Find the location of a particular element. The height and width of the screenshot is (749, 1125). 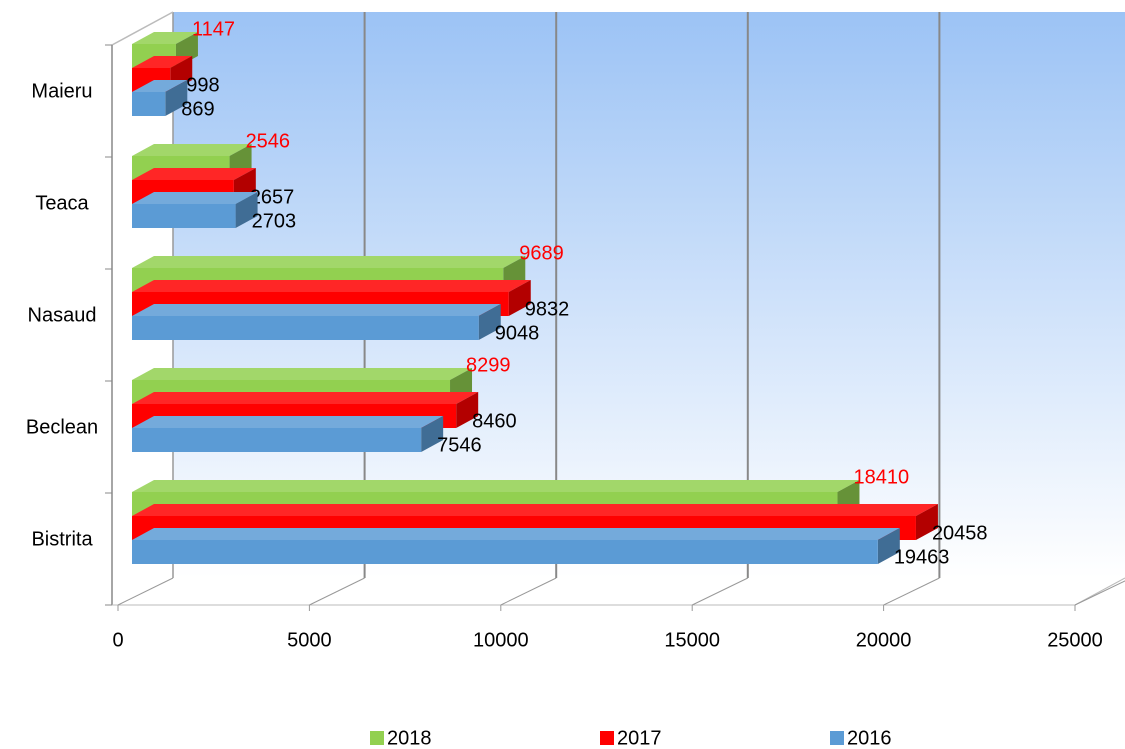

legend-label: 2018 is located at coordinates (409, 738).